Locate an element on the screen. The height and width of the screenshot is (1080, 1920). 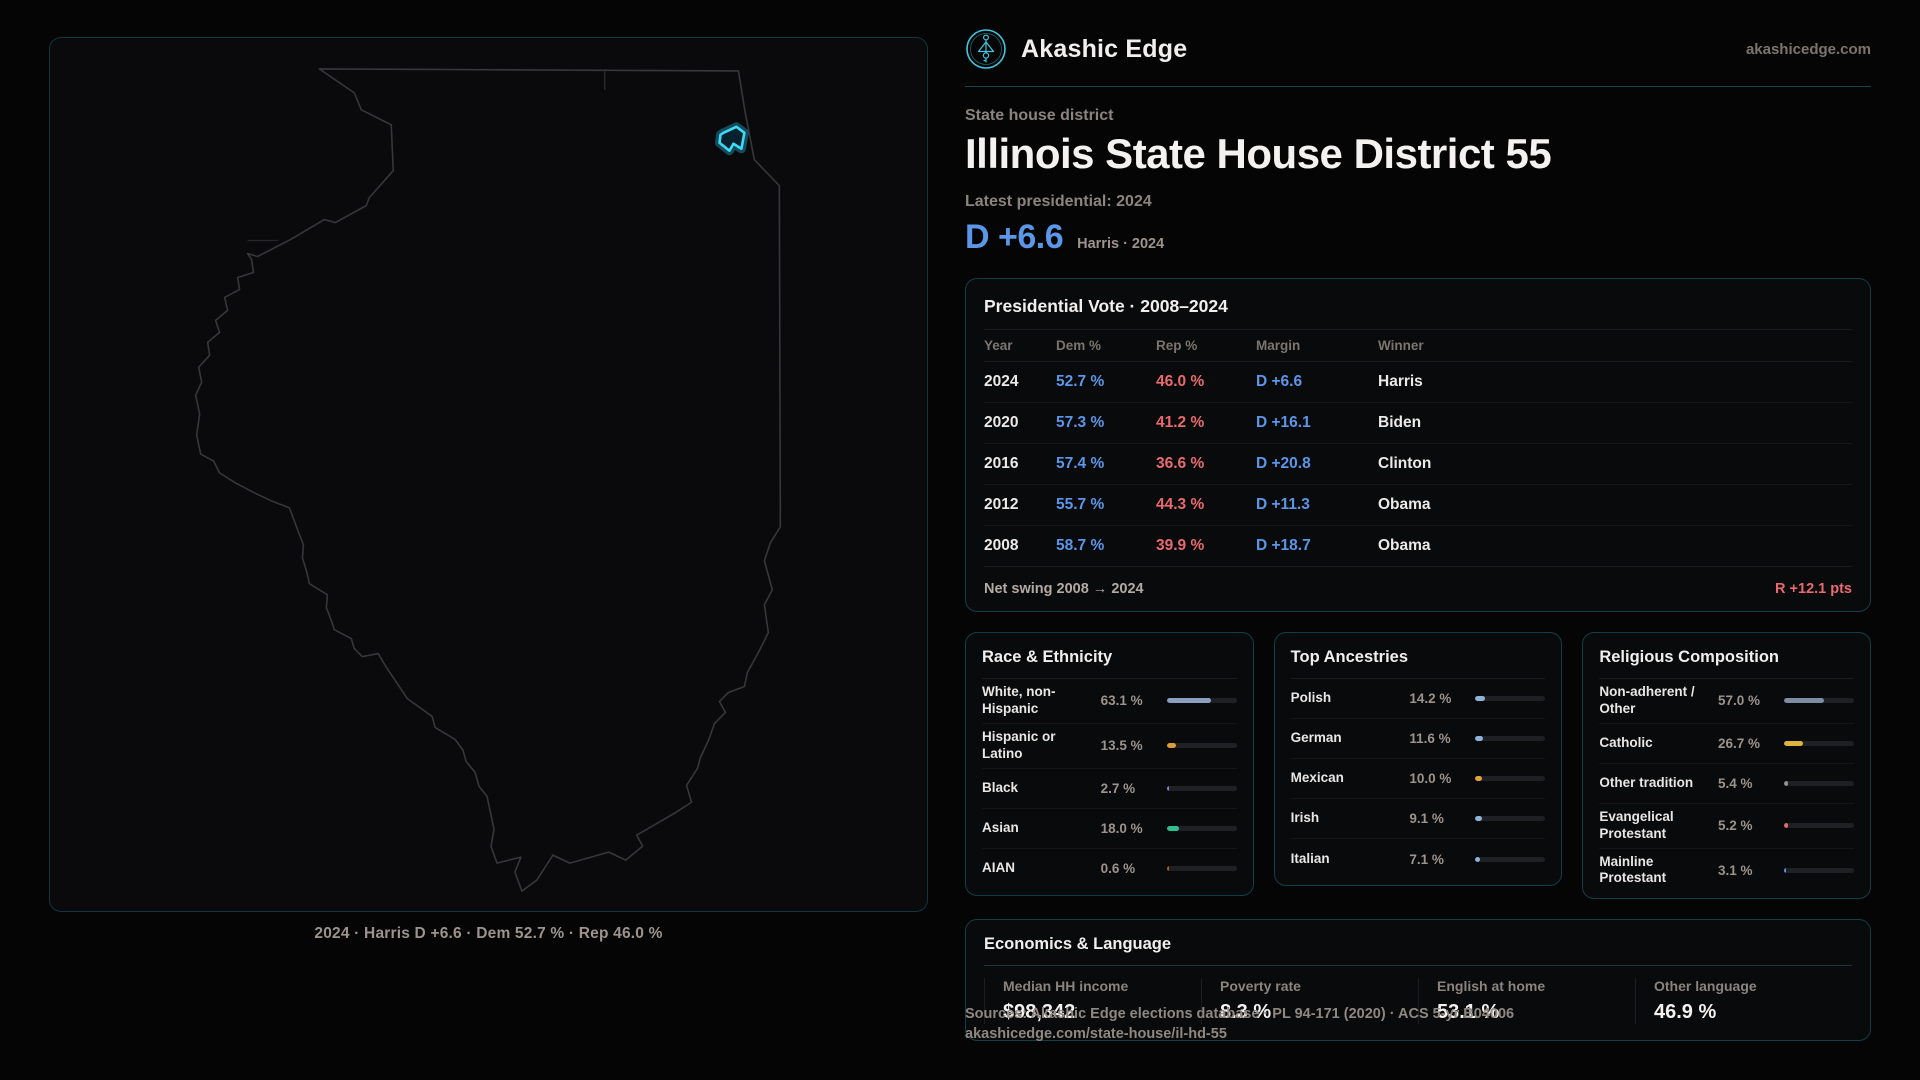
cell-rep: 39.9 % is located at coordinates (1180, 545).